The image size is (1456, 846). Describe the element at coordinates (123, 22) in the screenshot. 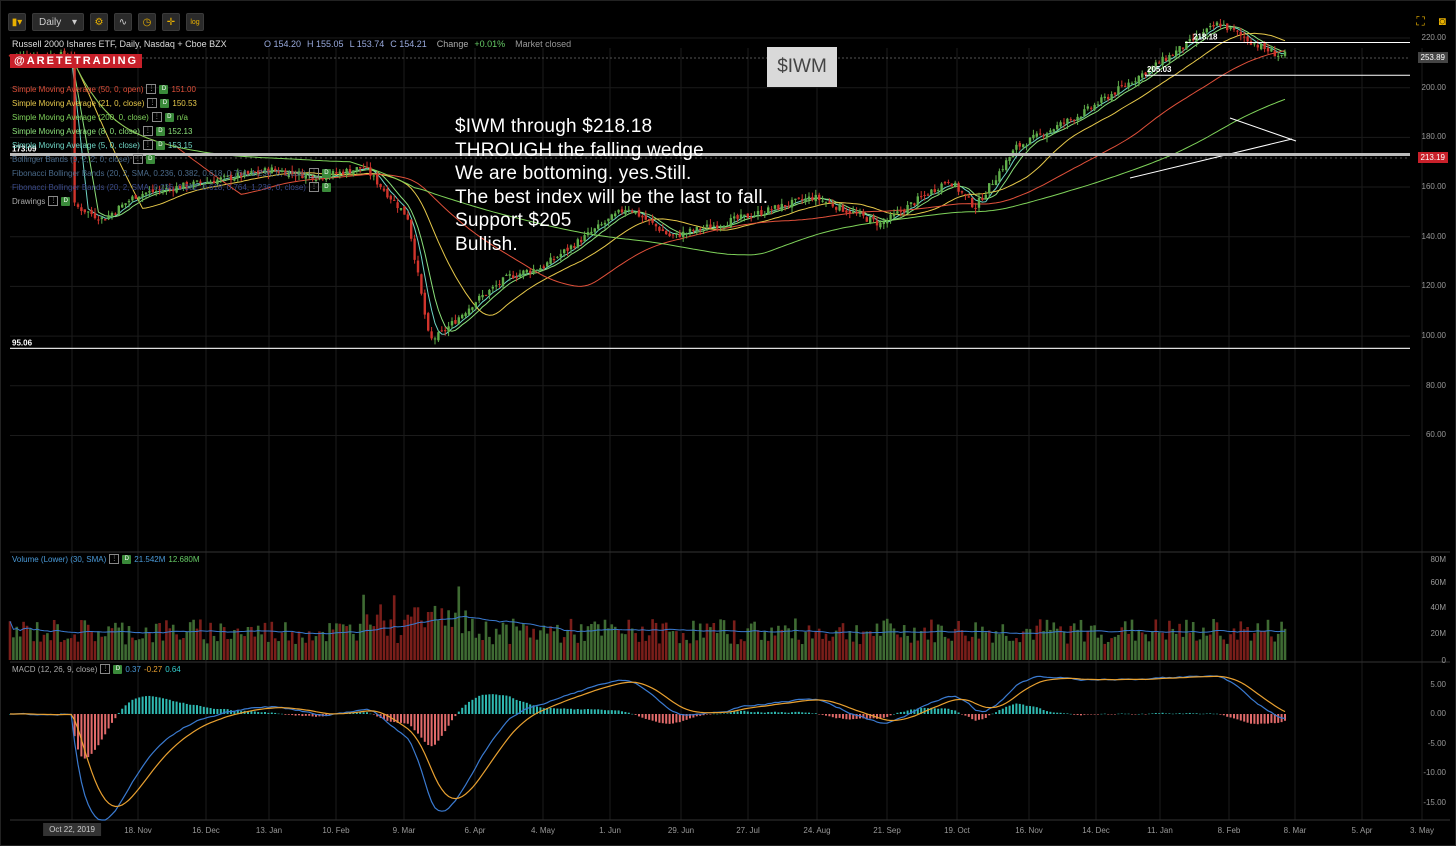

I see `indicators-button: ∿` at that location.